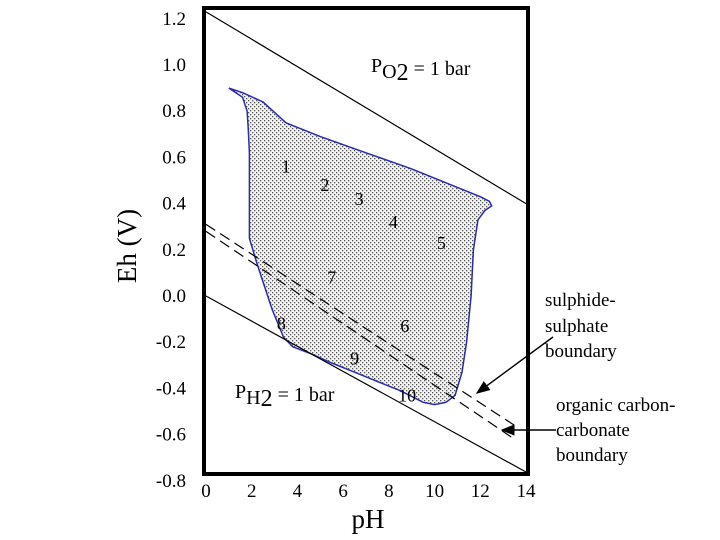 Image resolution: width=720 pixels, height=540 pixels. I want to click on y-tick-label: -0.6, so click(171, 435).